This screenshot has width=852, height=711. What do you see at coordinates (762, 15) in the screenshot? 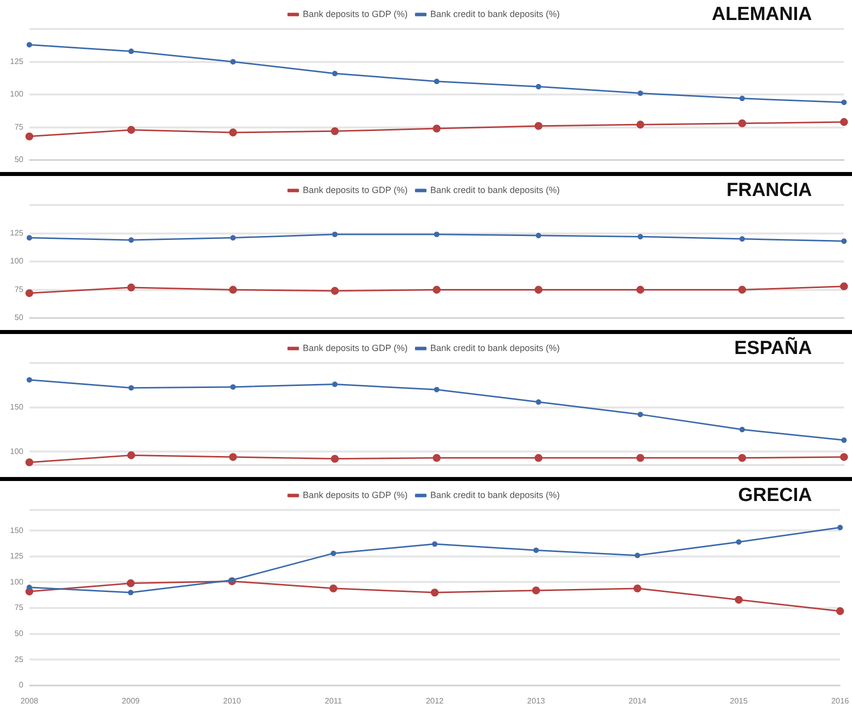
I see `chart-title: ALEMANIA` at bounding box center [762, 15].